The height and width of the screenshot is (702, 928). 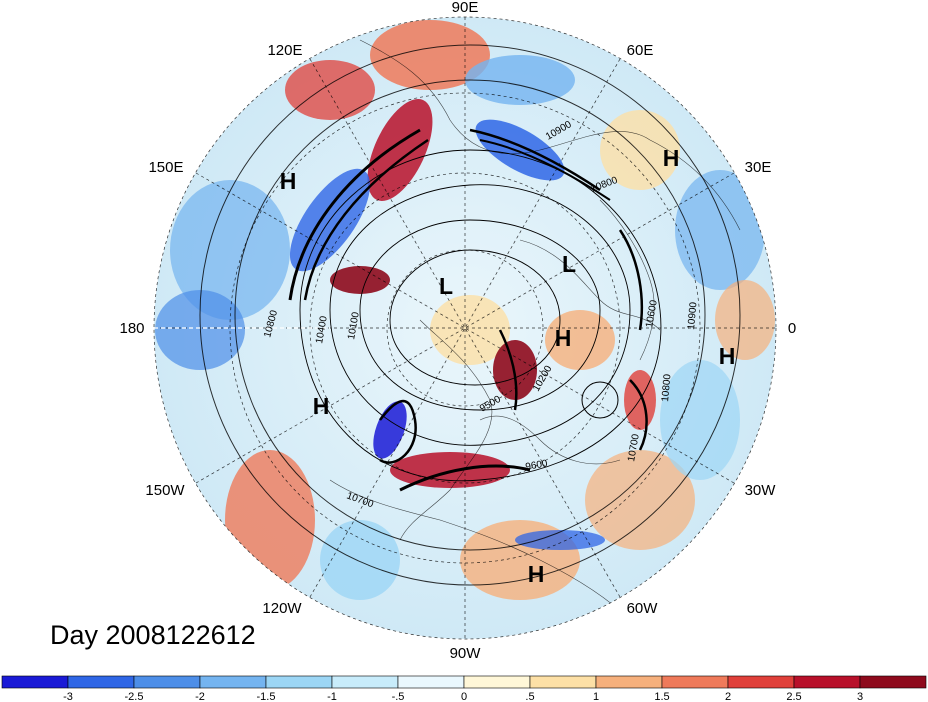 What do you see at coordinates (596, 696) in the screenshot?
I see `colorbar-tick-label: 1` at bounding box center [596, 696].